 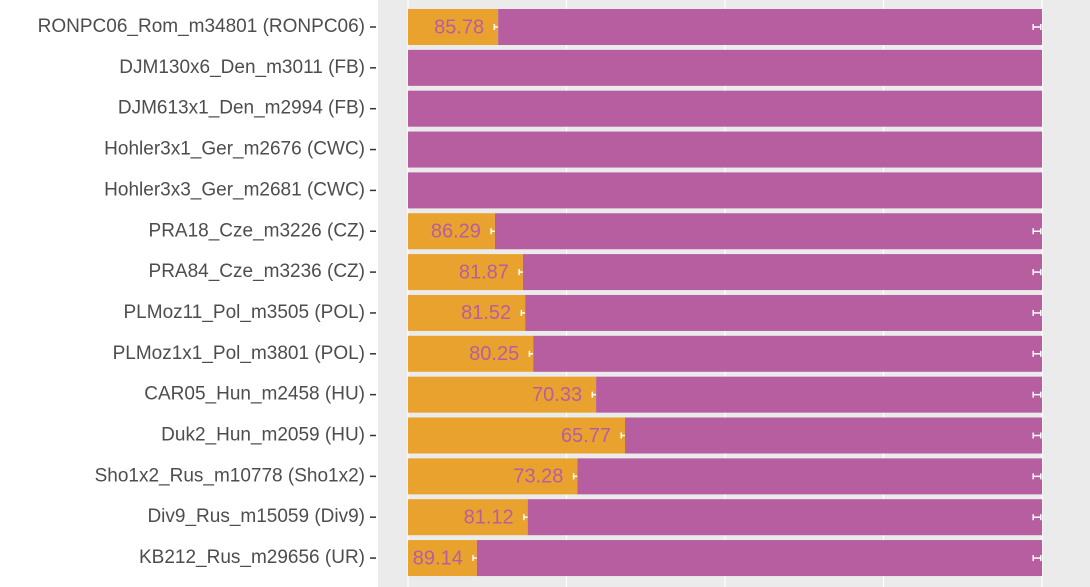 I want to click on y-tick-label: Div9_Rus_m15059 (Div9), so click(x=256, y=516).